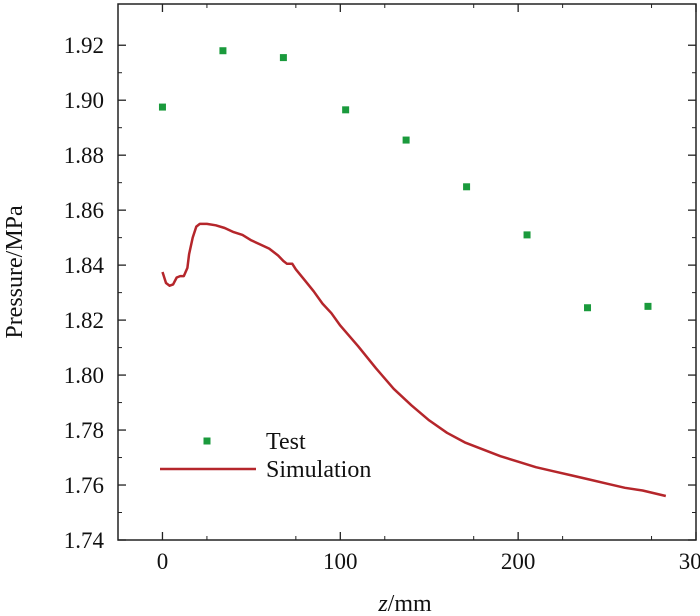 This screenshot has height=616, width=700. What do you see at coordinates (84, 265) in the screenshot?
I see `y-tick-label: 1.84` at bounding box center [84, 265].